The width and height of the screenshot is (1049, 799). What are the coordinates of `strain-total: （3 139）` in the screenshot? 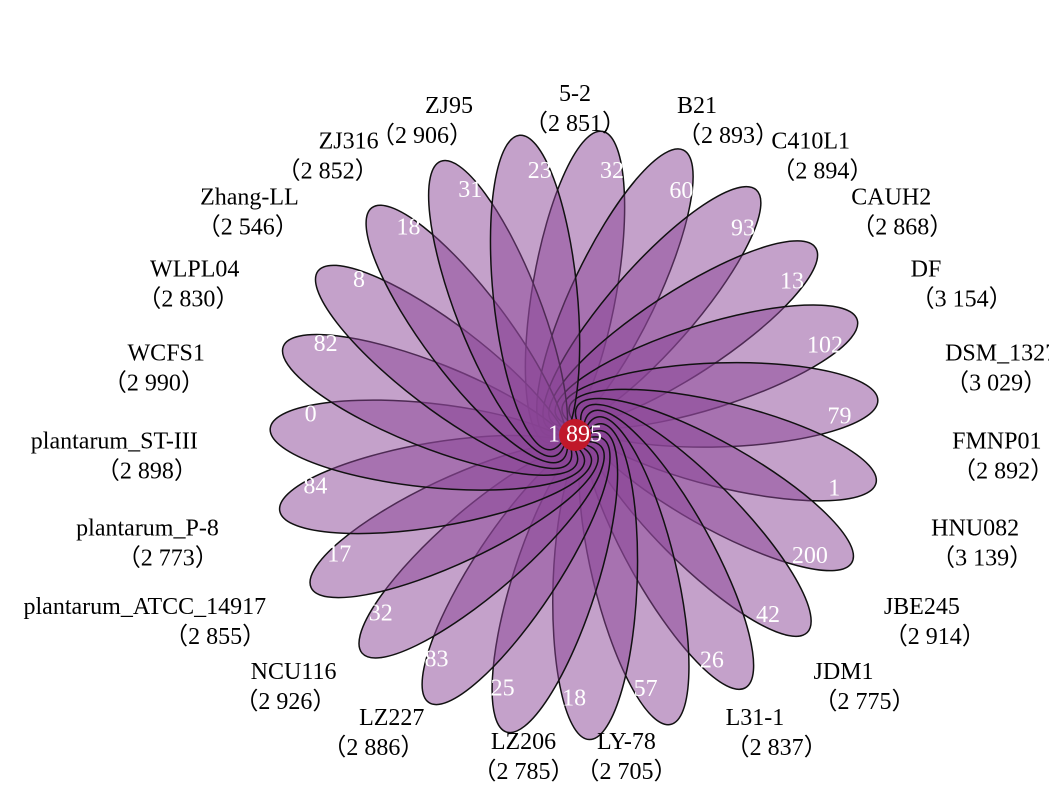 It's located at (982, 559).